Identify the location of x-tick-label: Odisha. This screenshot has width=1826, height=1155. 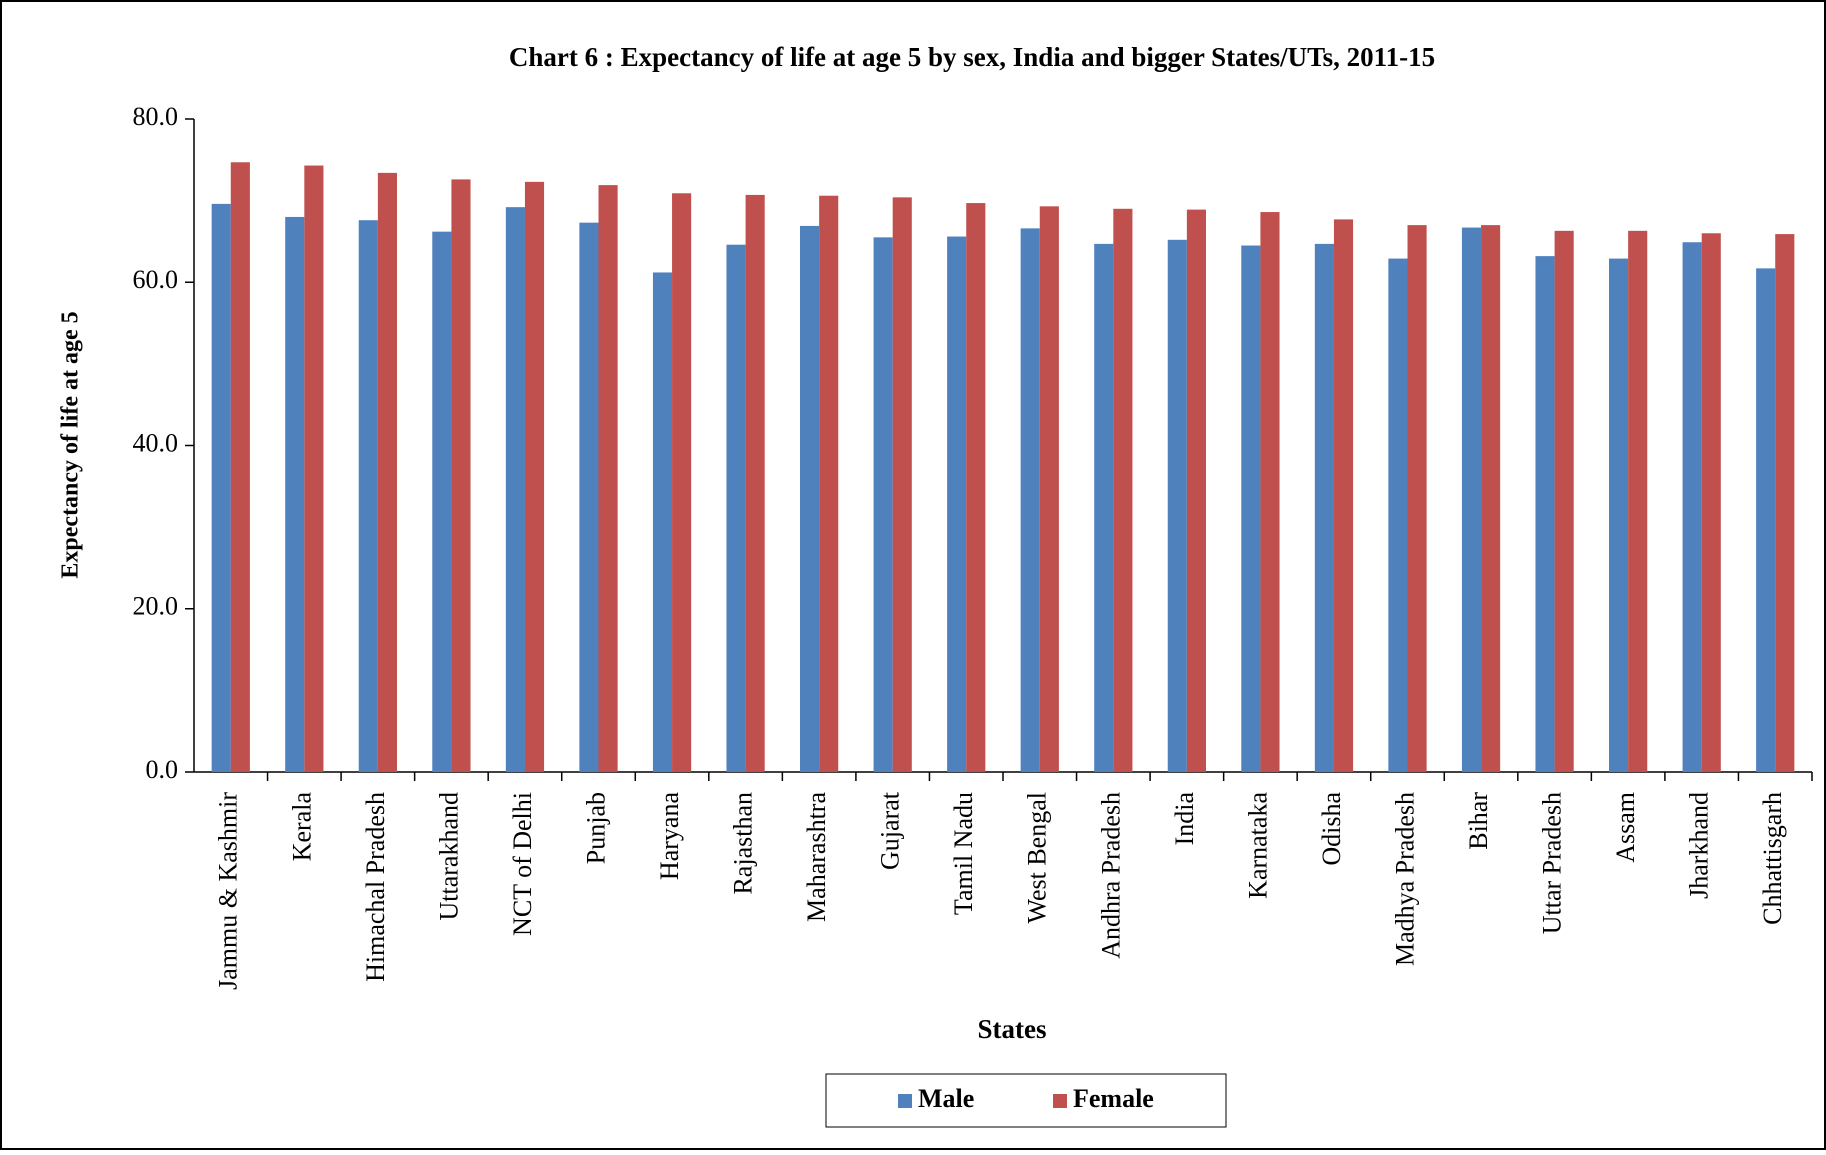
(1331, 829).